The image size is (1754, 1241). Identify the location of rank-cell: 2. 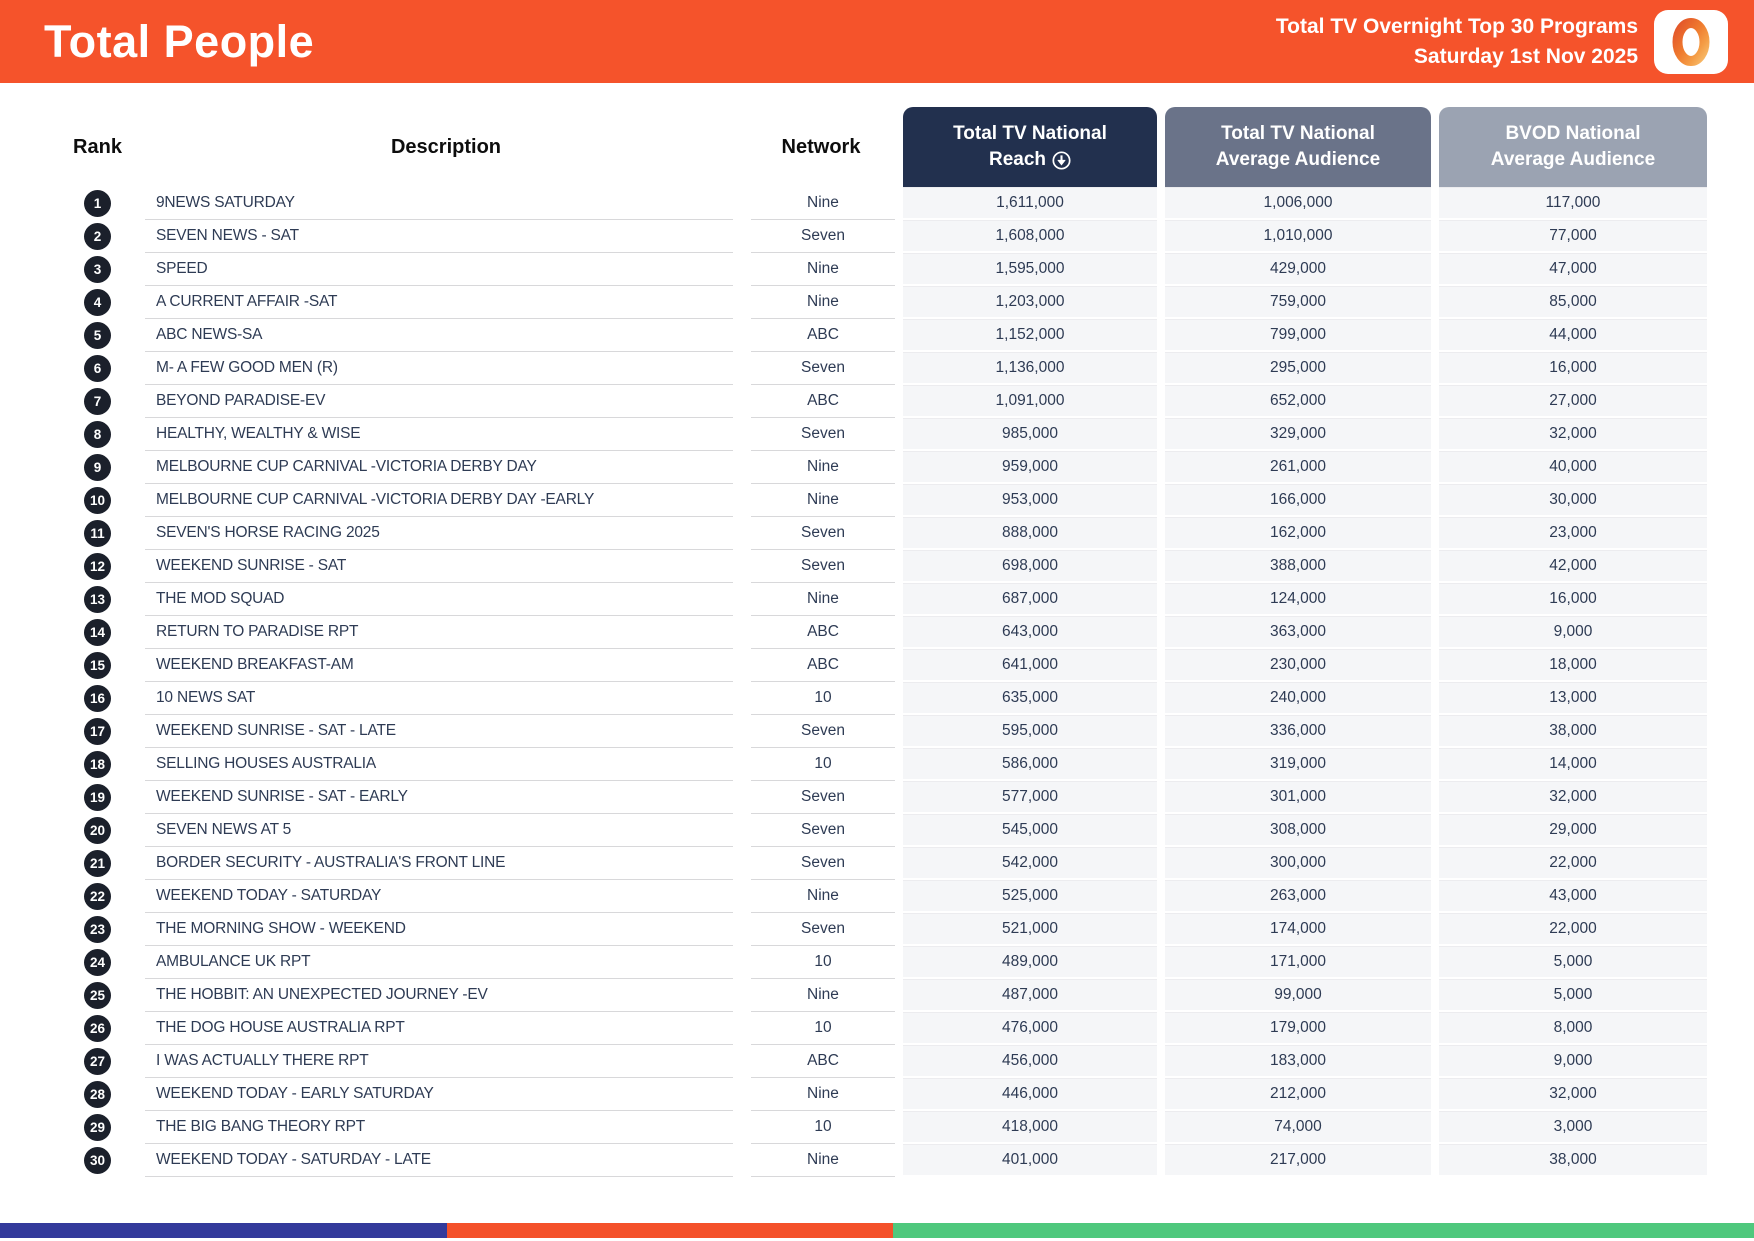
(97, 236).